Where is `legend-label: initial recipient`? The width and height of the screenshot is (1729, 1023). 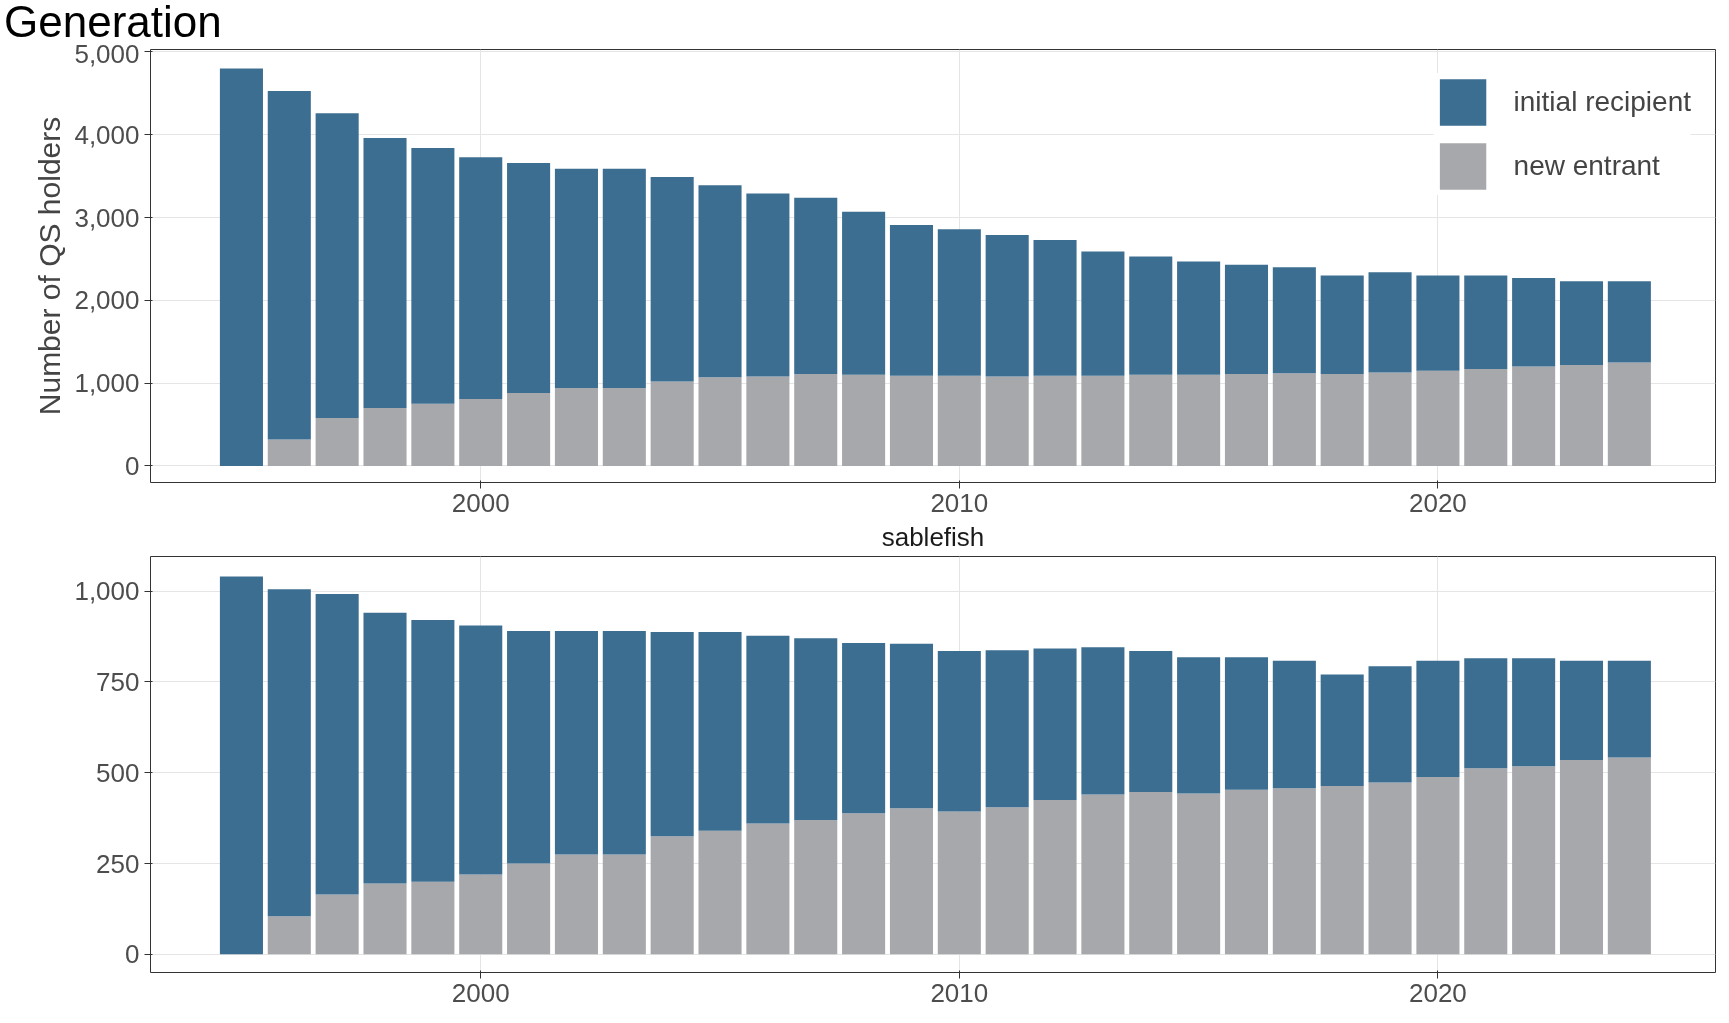 legend-label: initial recipient is located at coordinates (1602, 102).